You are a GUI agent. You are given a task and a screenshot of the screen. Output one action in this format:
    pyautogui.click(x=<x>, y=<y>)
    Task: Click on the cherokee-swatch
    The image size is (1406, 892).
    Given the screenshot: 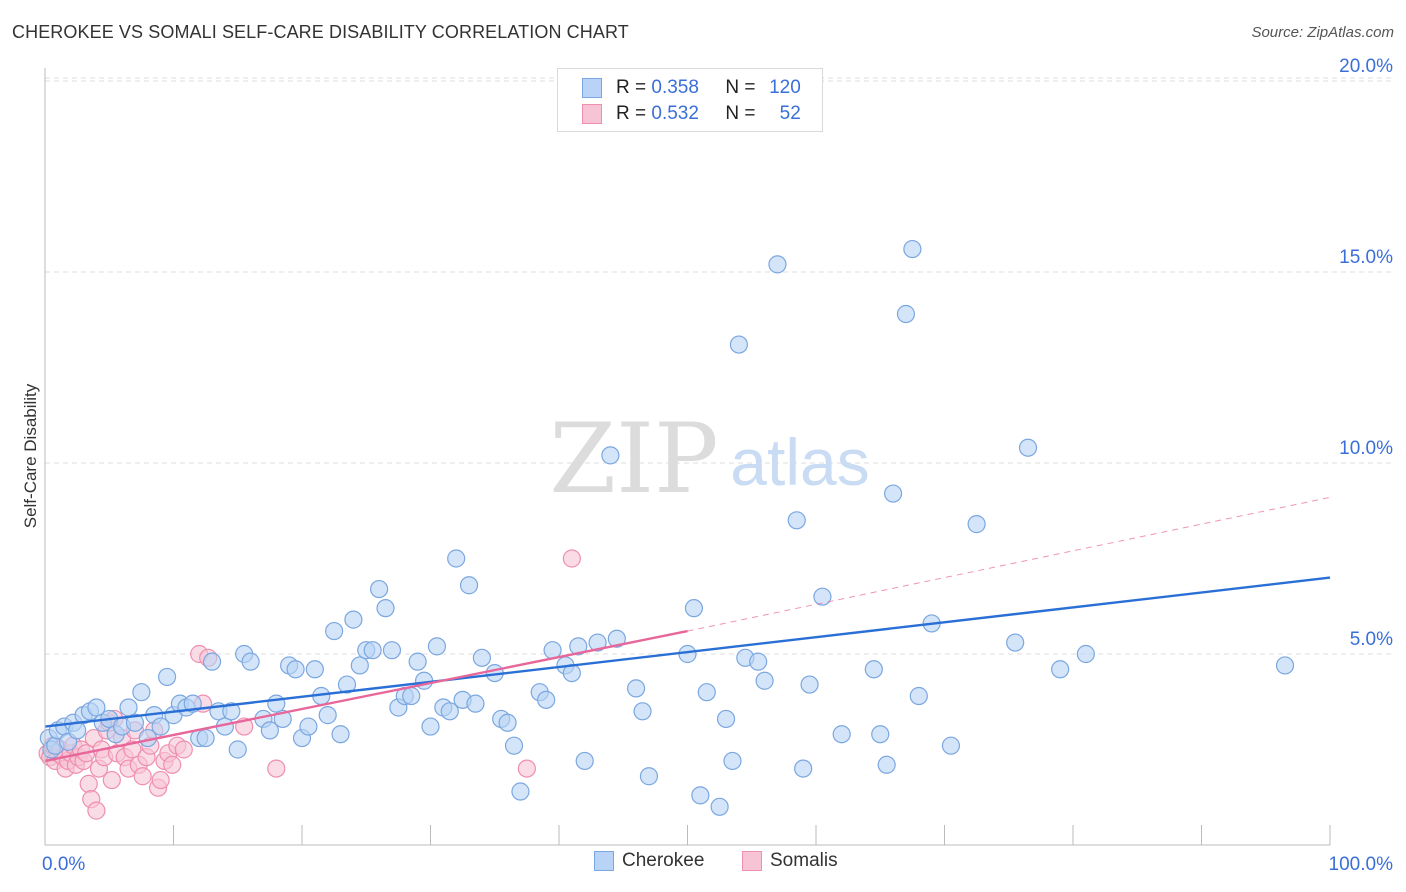 What is the action you would take?
    pyautogui.click(x=592, y=88)
    